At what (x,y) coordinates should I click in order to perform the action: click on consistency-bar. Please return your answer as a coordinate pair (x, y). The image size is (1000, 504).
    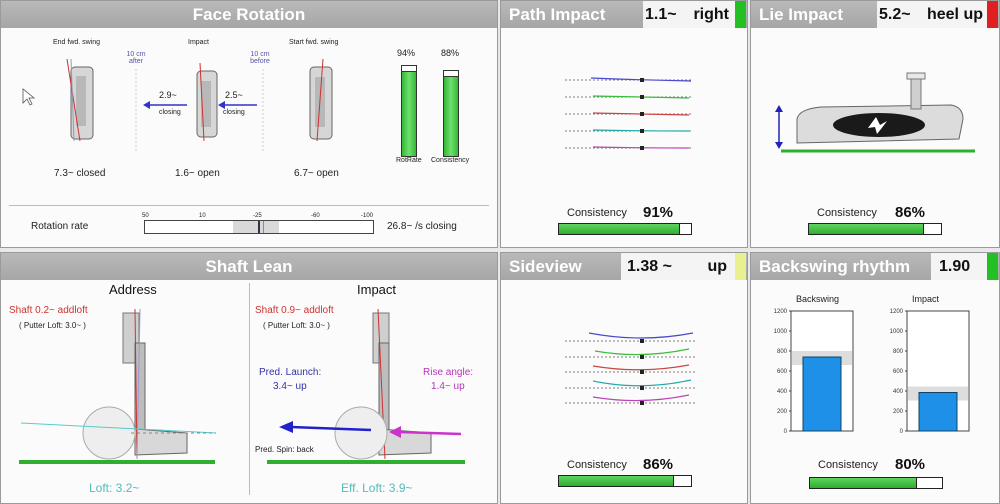
    Looking at the image, I should click on (451, 113).